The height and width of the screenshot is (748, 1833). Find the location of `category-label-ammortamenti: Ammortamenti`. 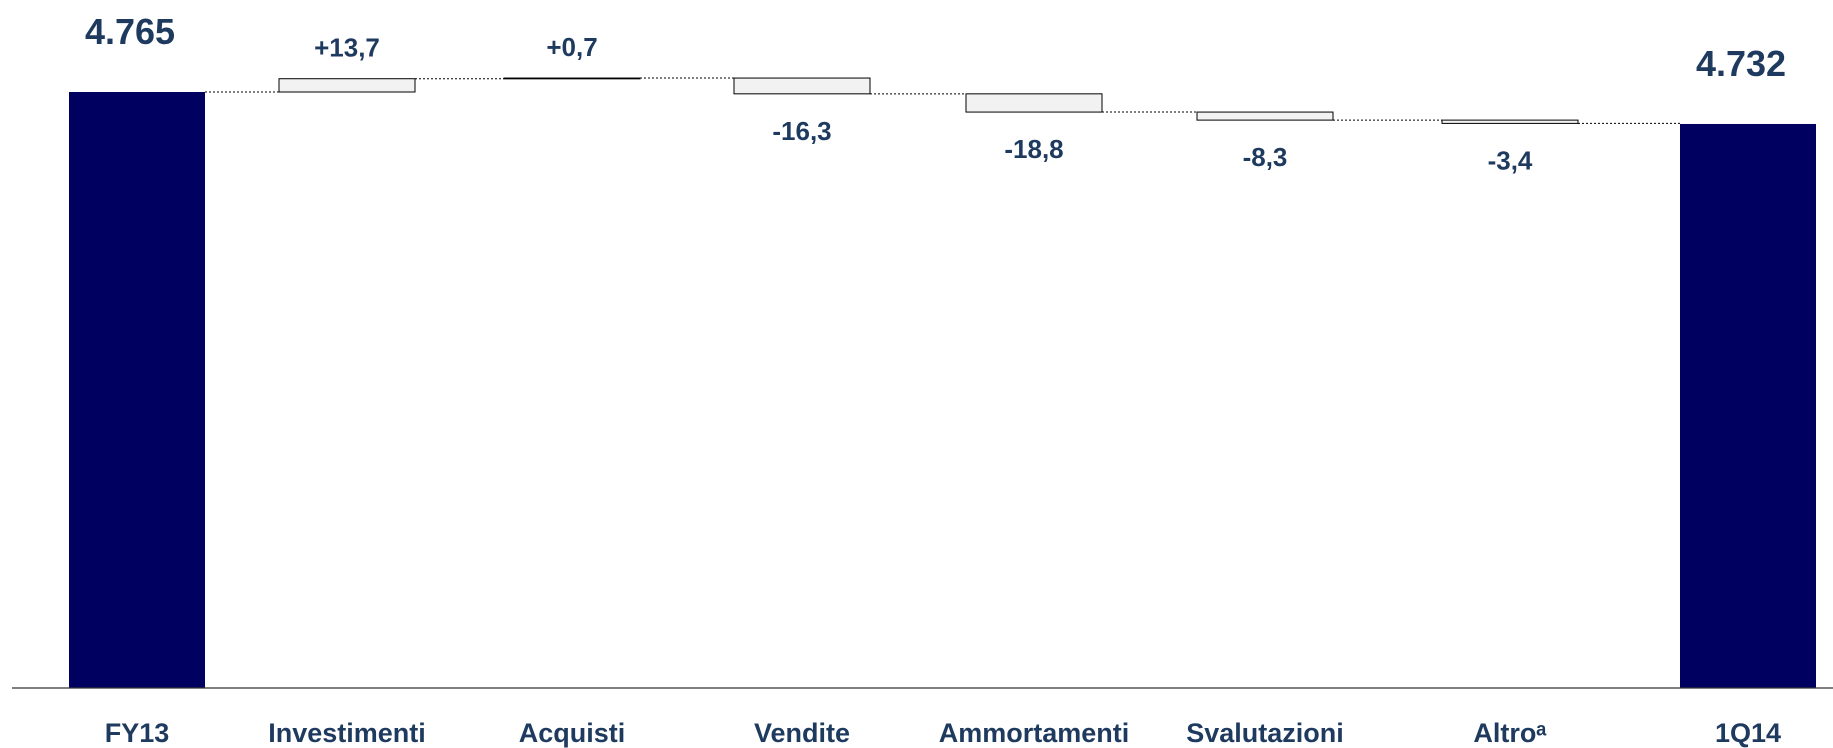

category-label-ammortamenti: Ammortamenti is located at coordinates (1034, 733).